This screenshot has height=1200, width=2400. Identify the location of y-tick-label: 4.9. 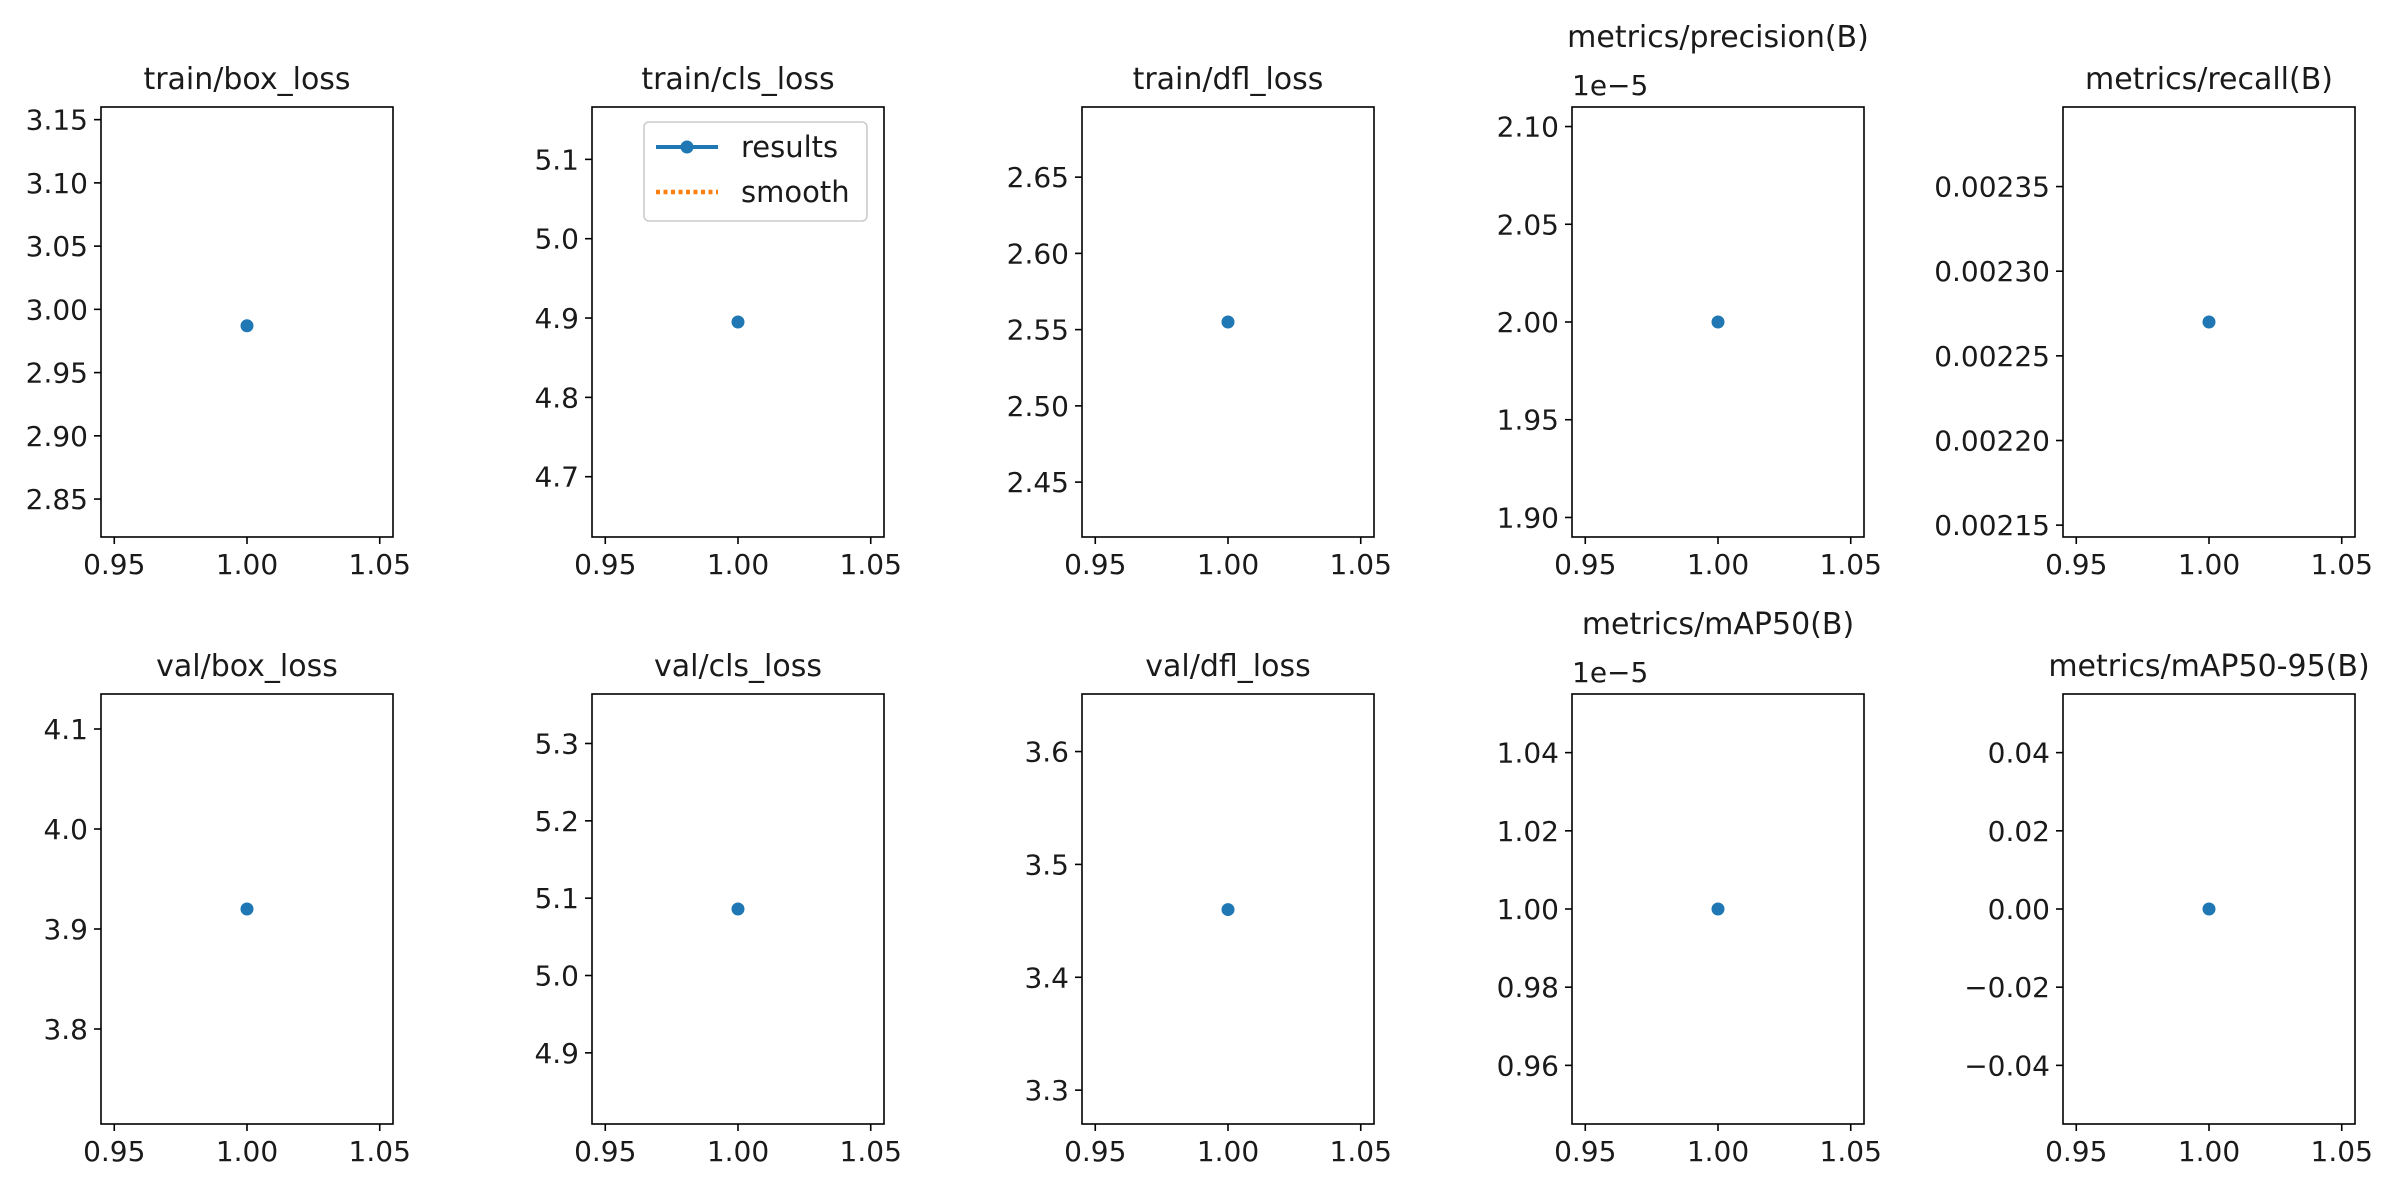
(556, 1053).